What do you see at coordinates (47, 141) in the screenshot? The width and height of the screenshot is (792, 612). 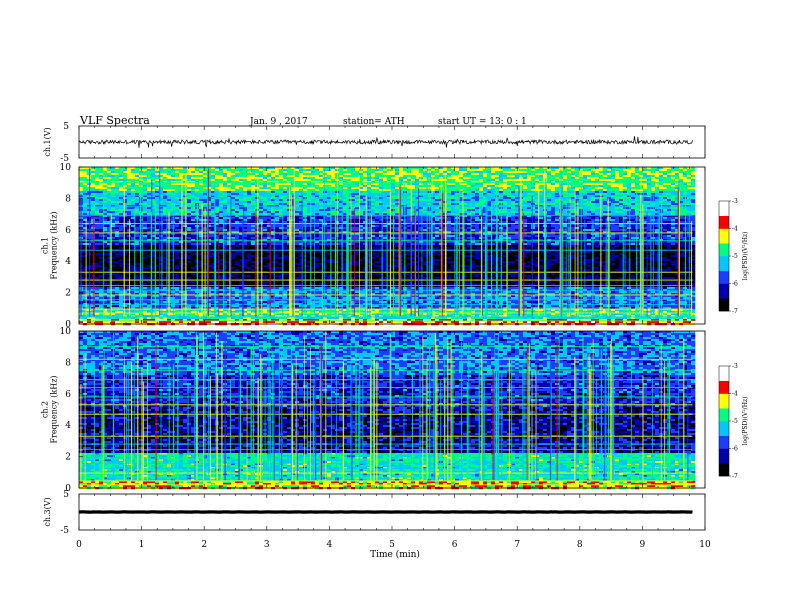 I see `ylabel: ch.1(V)` at bounding box center [47, 141].